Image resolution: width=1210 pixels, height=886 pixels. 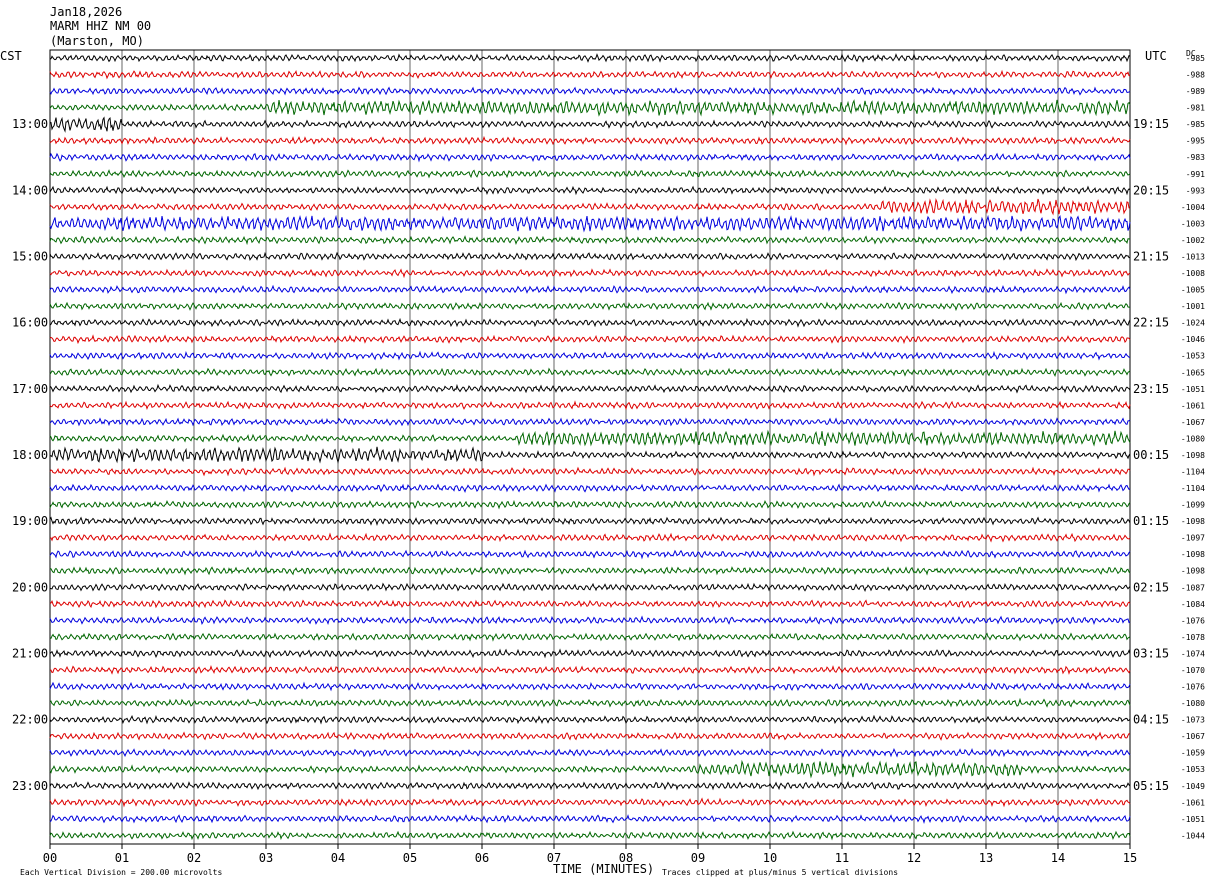 I want to click on dc-offset-label: -993, so click(x=1195, y=190).